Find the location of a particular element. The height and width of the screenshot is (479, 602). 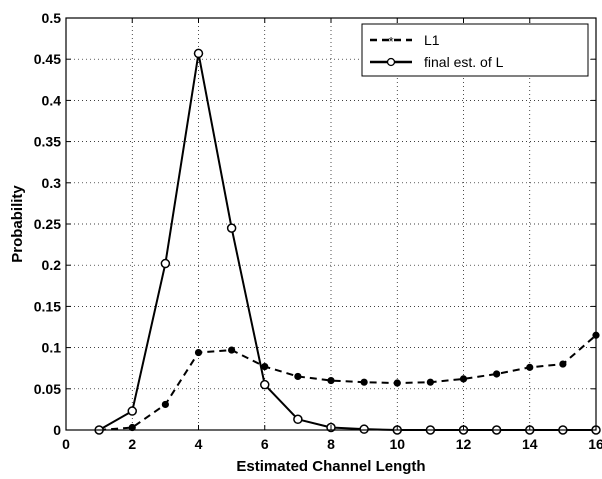

y-tick-label: 0.35 is located at coordinates (47, 142).